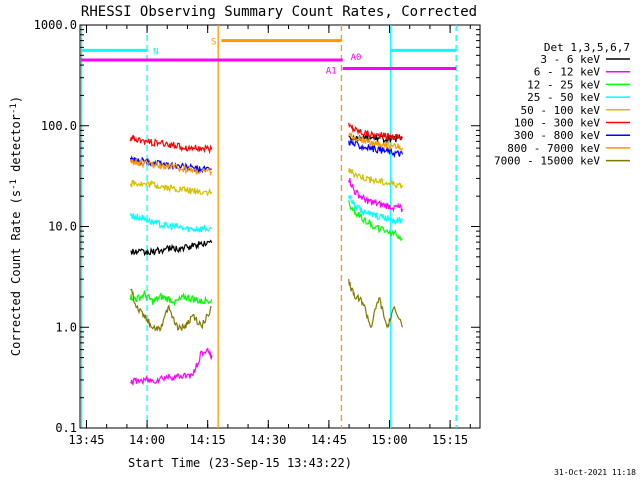 The image size is (640, 480). What do you see at coordinates (66, 327) in the screenshot?
I see `y-tick-label-1: 1.0` at bounding box center [66, 327].